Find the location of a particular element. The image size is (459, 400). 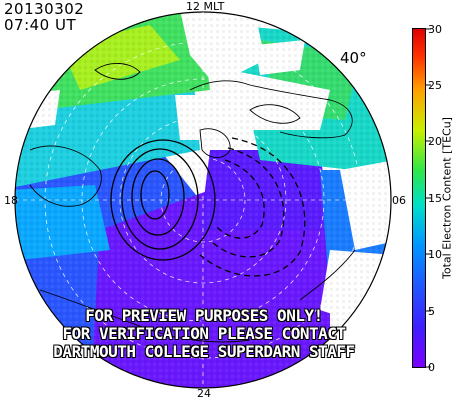

coastline-asia is located at coordinates (145, 316).